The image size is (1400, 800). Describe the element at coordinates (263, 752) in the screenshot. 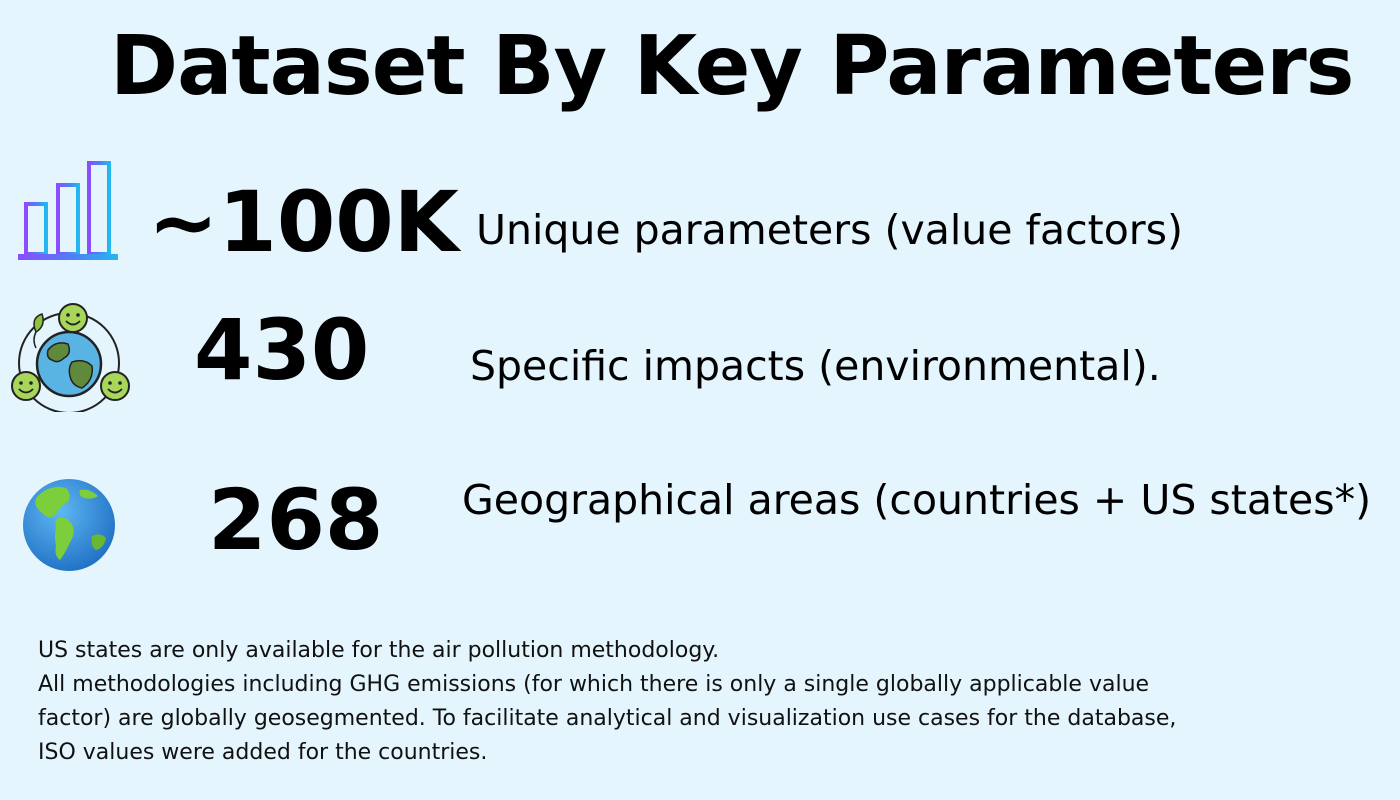

I see `footnote-line: ISO values were added for the countries.` at that location.